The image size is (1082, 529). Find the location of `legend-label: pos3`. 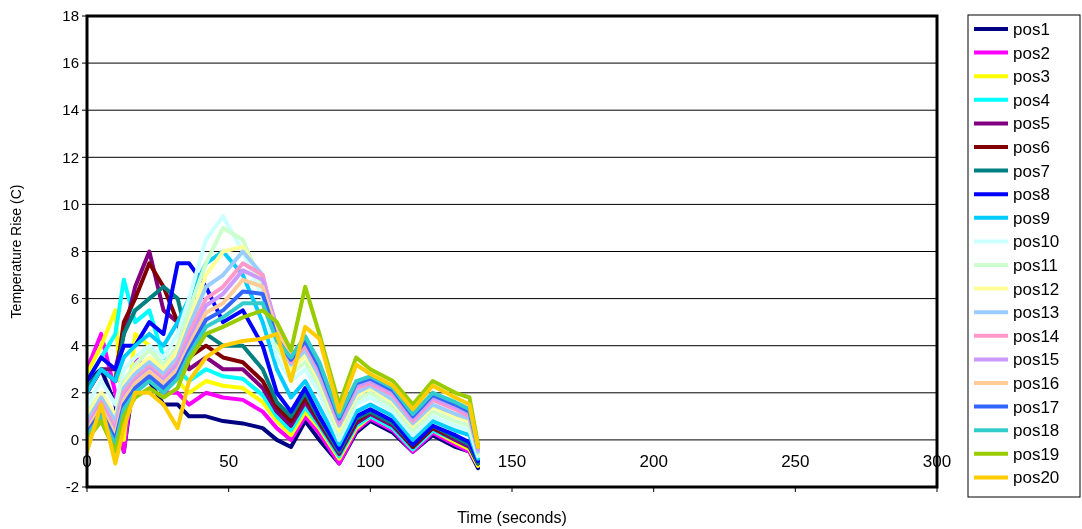

legend-label: pos3 is located at coordinates (1031, 77).